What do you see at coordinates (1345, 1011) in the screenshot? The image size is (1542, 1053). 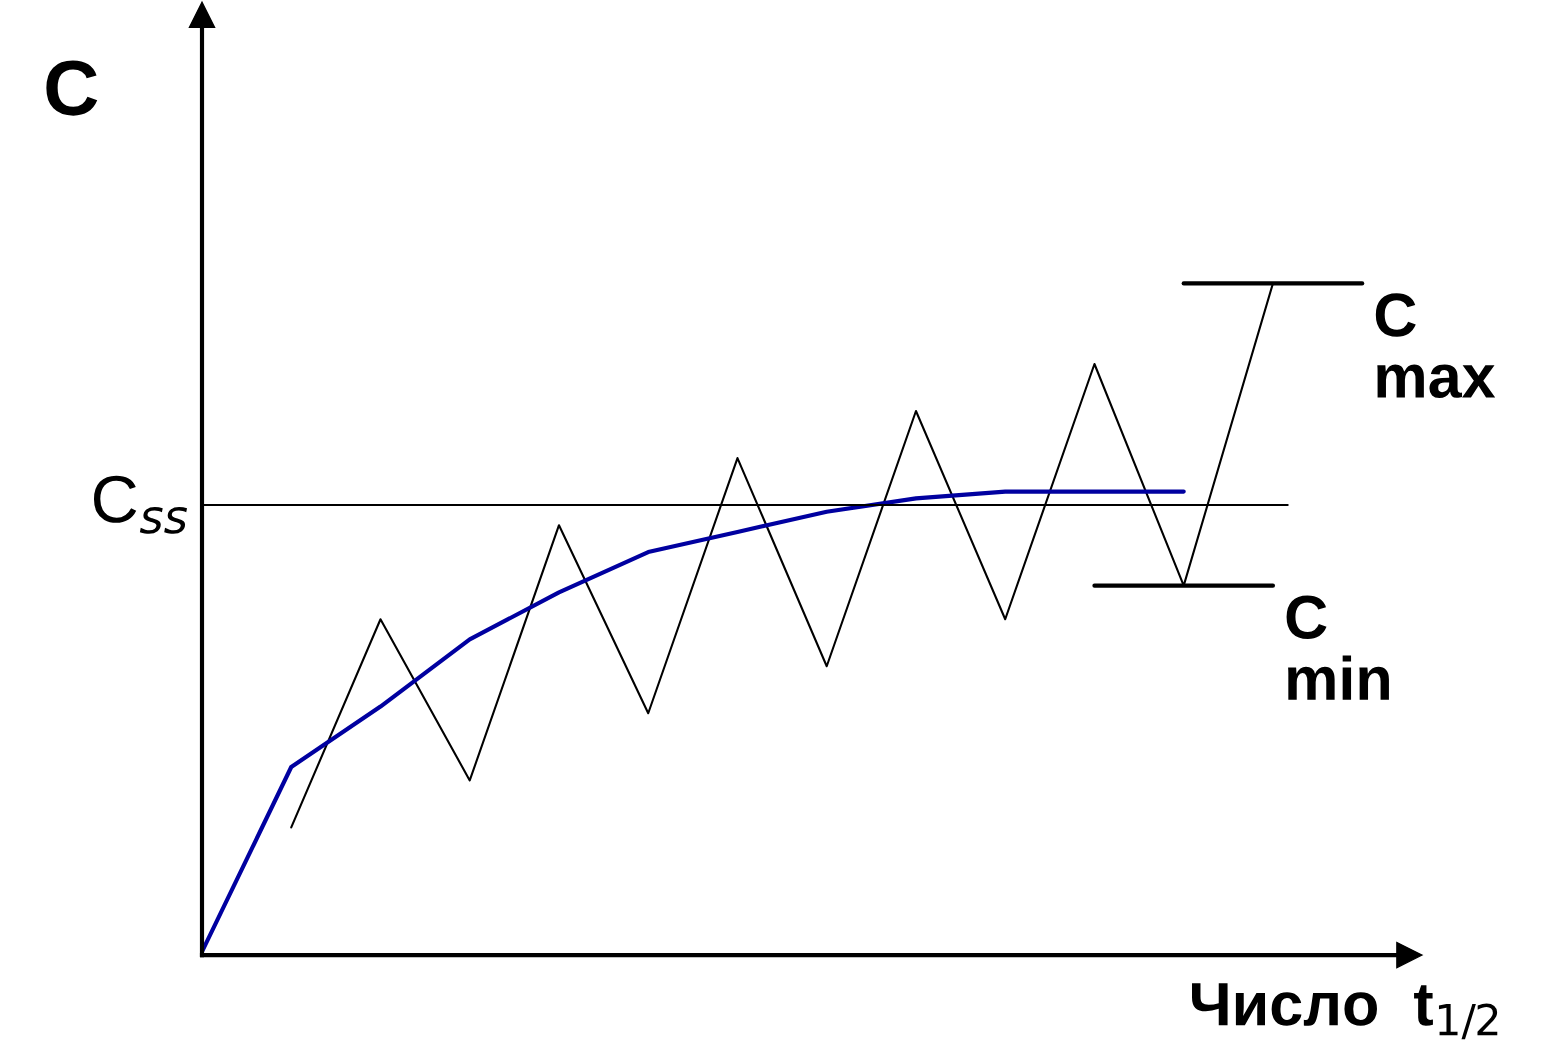 I see `x-axis-title: Число t$_{1/2}$` at bounding box center [1345, 1011].